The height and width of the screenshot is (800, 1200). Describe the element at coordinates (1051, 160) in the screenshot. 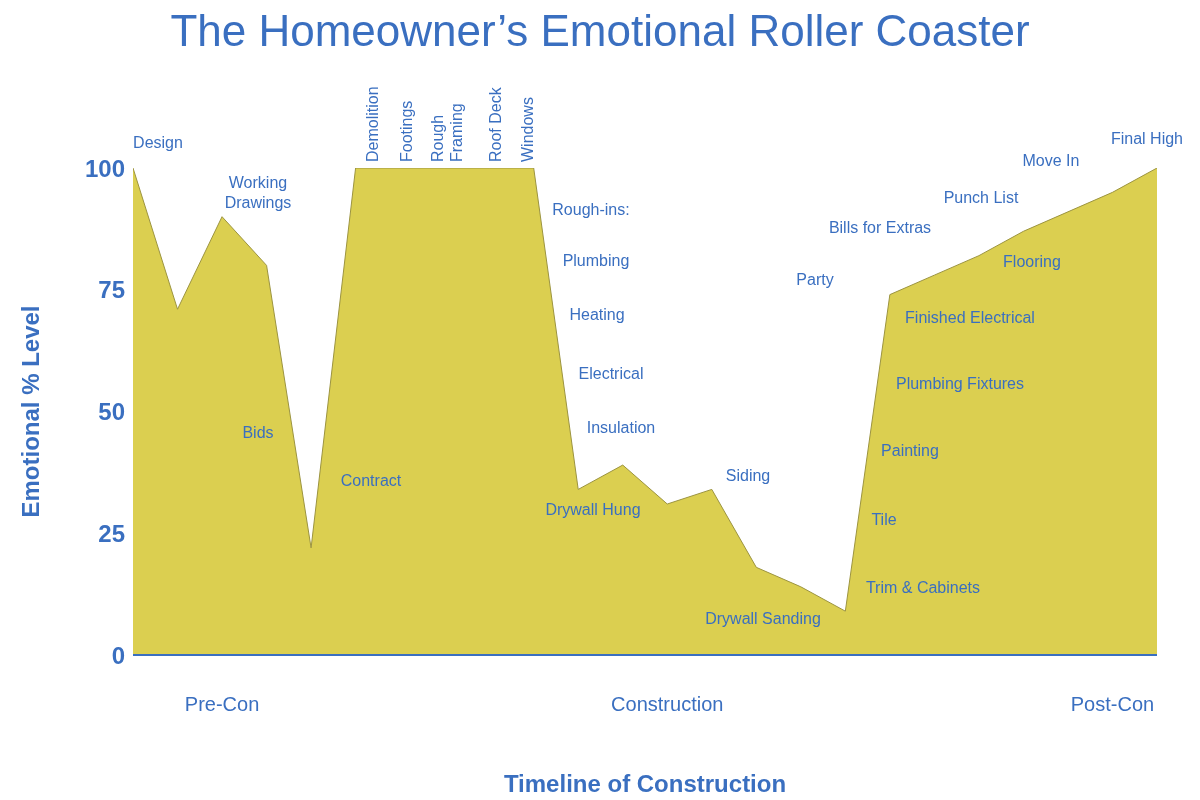

I see `annotation: Move In` at that location.